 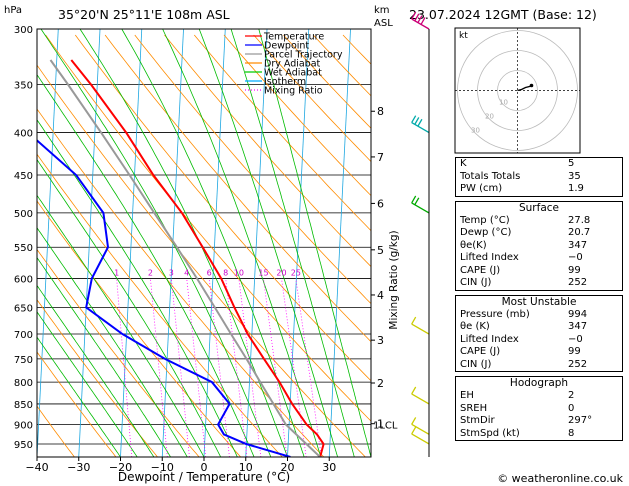 I want to click on hodograph-ring, so click(x=517, y=90).